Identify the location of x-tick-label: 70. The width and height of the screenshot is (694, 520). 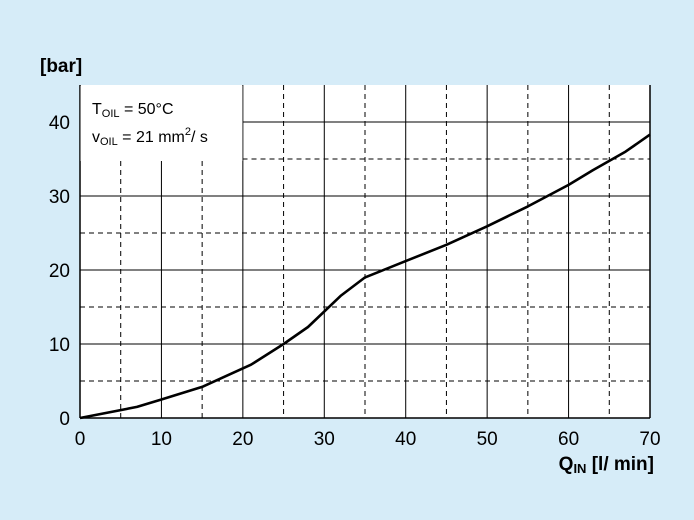
(649, 439).